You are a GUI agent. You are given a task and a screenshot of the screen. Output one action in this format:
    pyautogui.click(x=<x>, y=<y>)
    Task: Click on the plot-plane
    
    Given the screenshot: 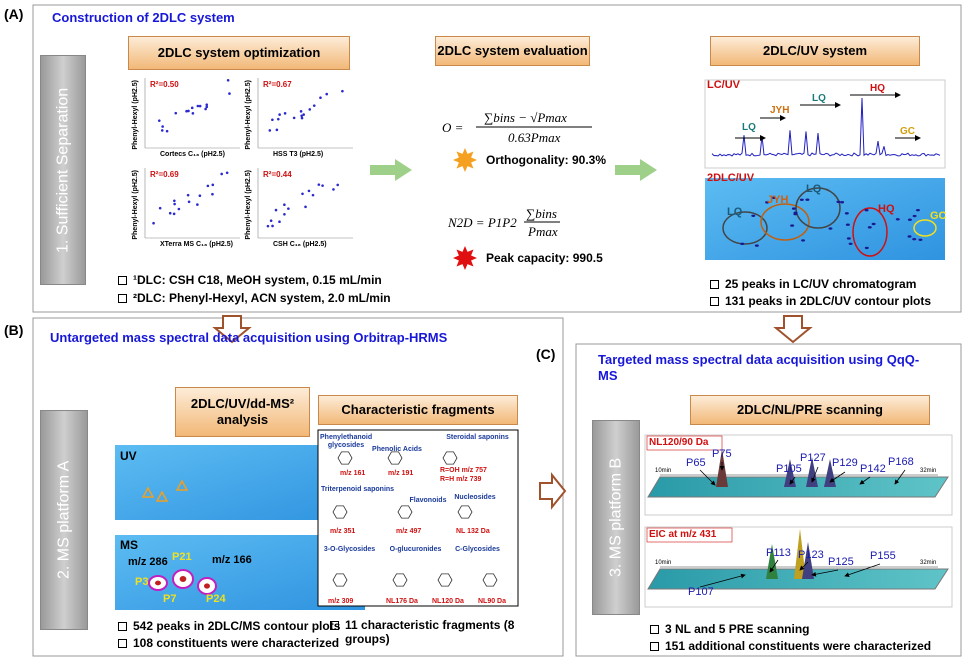 What is the action you would take?
    pyautogui.click(x=798, y=487)
    